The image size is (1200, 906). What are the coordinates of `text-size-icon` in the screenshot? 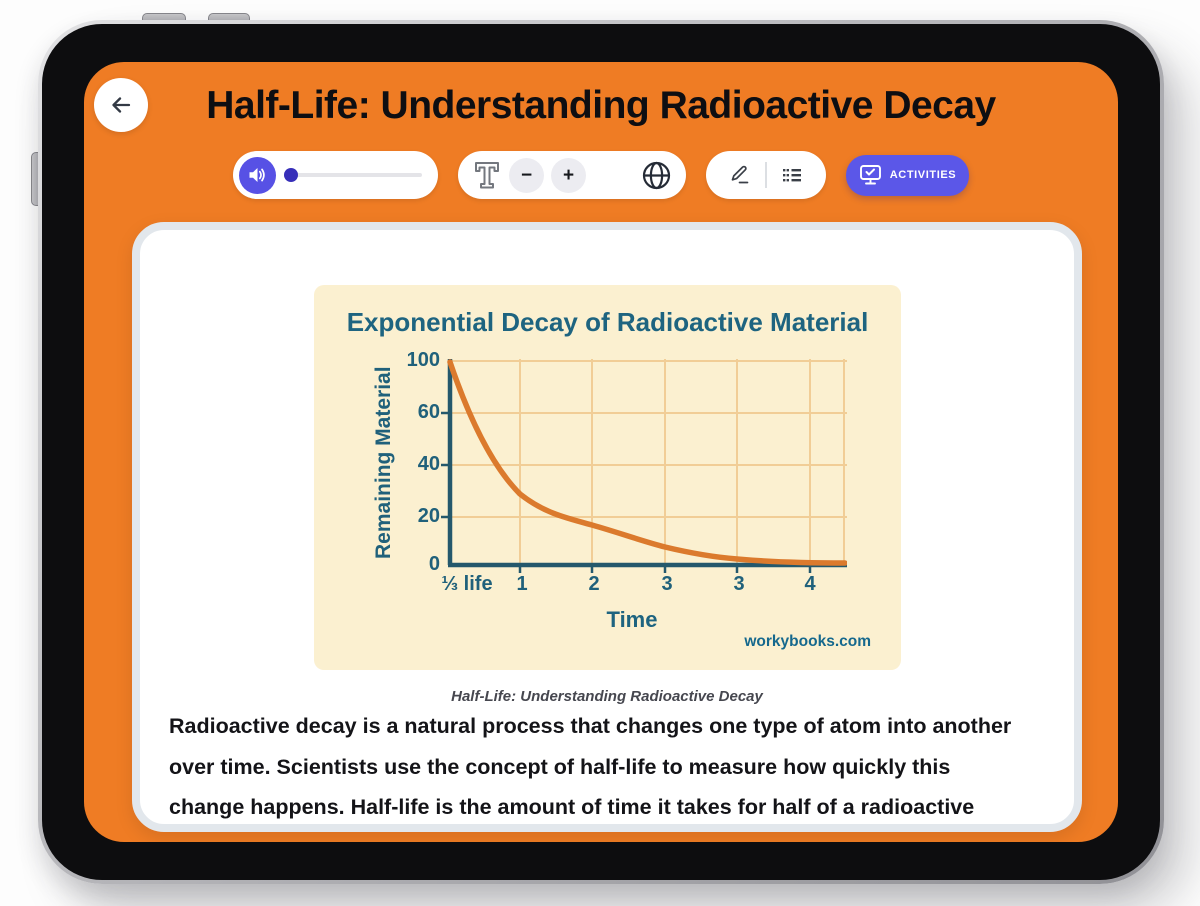 It's located at (487, 175).